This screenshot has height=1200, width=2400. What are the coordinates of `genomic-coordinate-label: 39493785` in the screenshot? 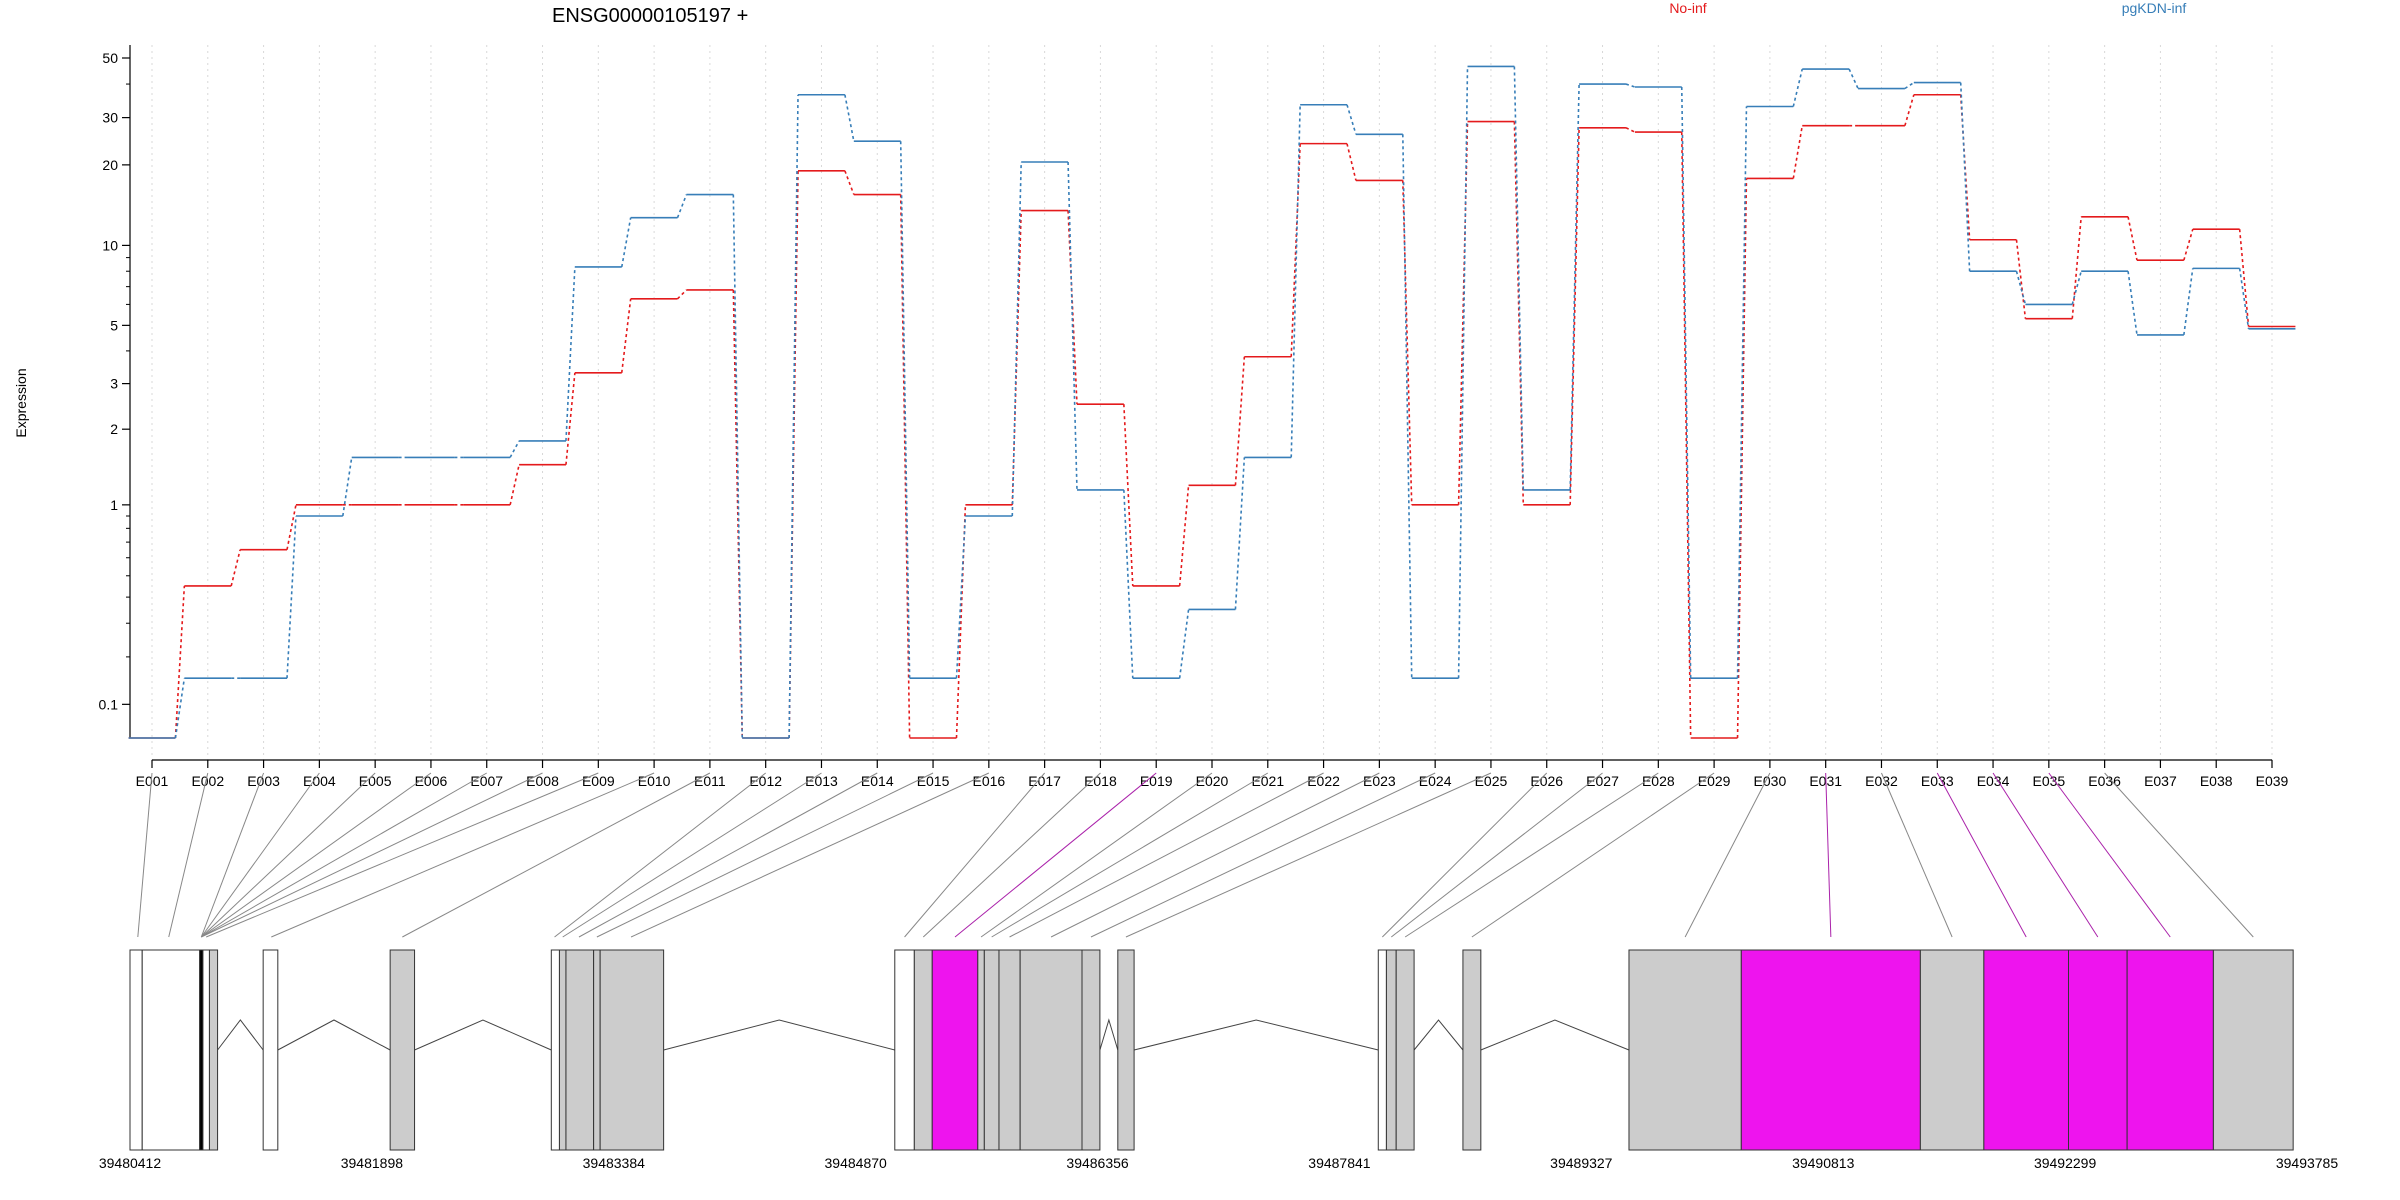 It's located at (2307, 1163).